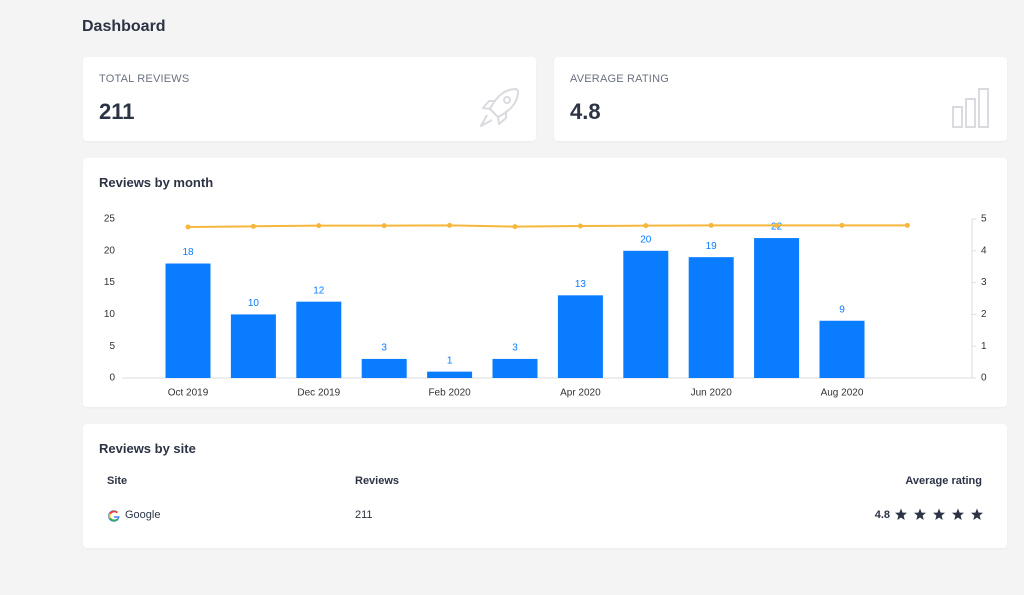  I want to click on y-tick-label: 15, so click(110, 282).